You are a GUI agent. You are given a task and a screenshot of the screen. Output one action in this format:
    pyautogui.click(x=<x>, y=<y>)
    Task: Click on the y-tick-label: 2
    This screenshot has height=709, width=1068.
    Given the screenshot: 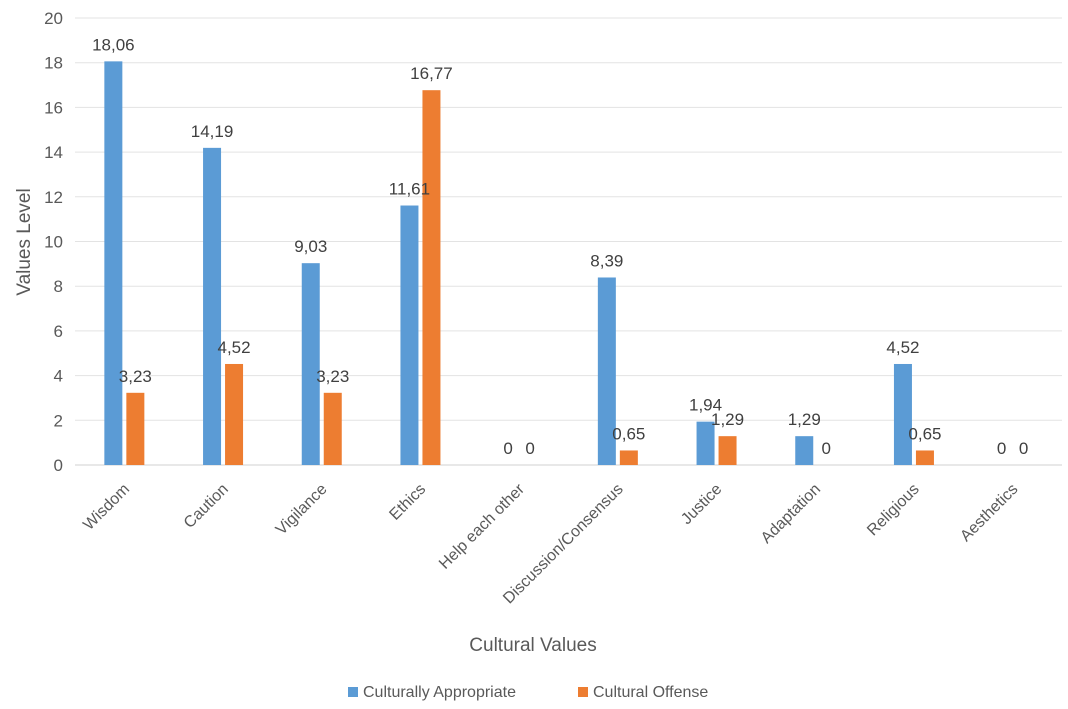 What is the action you would take?
    pyautogui.click(x=58, y=420)
    